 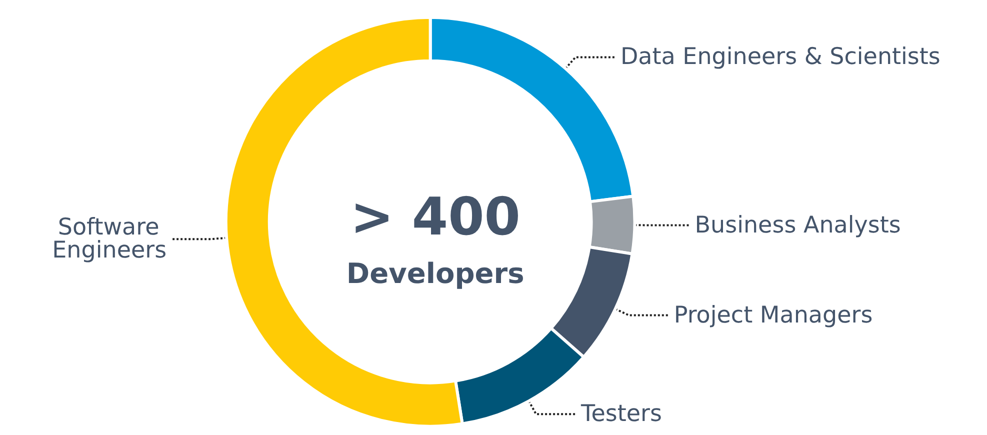 What do you see at coordinates (797, 225) in the screenshot?
I see `slice-label: Business Analysts` at bounding box center [797, 225].